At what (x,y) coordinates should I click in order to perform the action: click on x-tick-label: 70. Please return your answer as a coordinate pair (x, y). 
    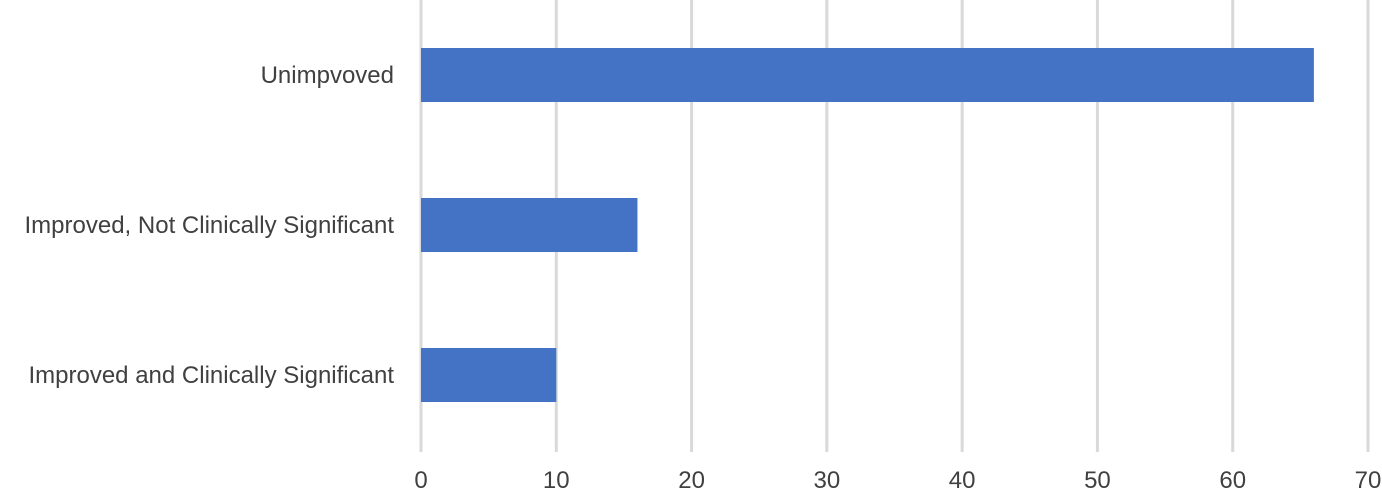
    Looking at the image, I should click on (1368, 480).